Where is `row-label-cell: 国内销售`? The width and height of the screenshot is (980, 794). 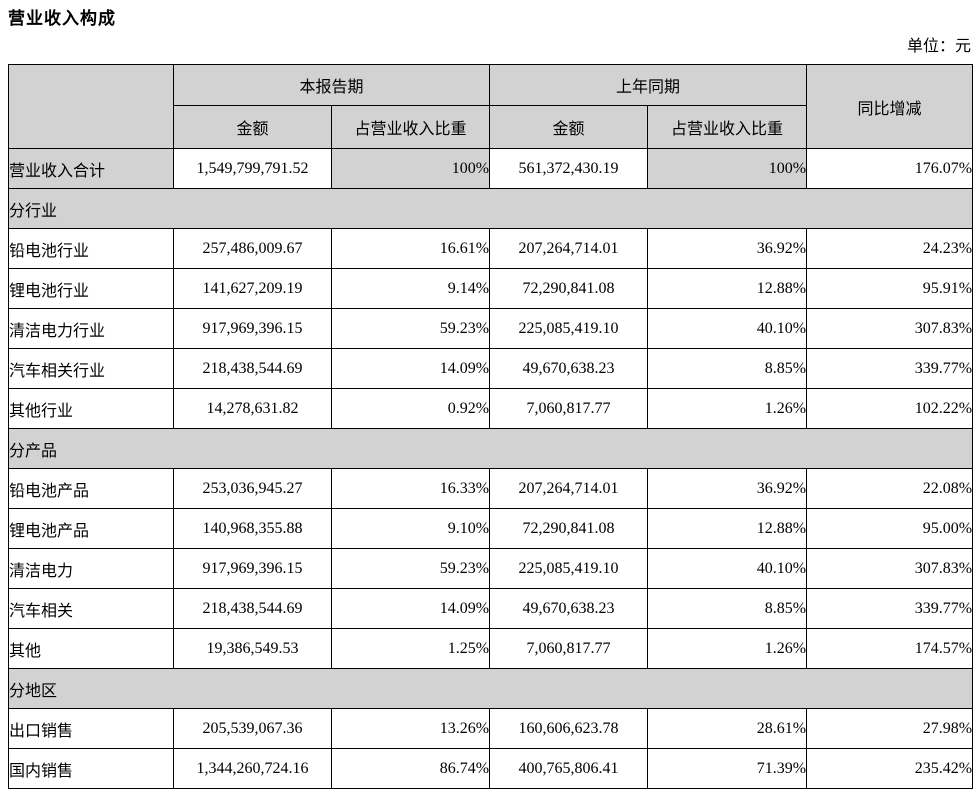
row-label-cell: 国内销售 is located at coordinates (91, 768).